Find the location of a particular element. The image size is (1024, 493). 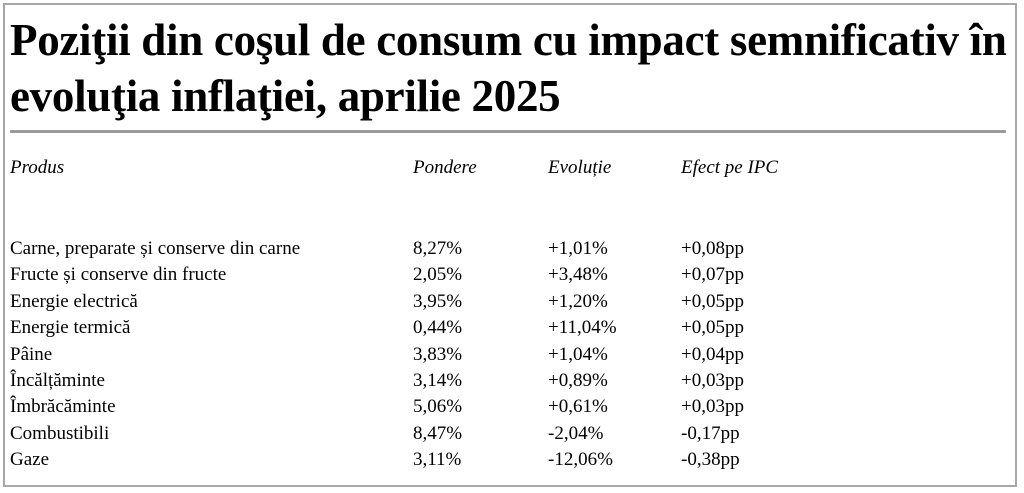

table-cell: 3,83% is located at coordinates (438, 354).